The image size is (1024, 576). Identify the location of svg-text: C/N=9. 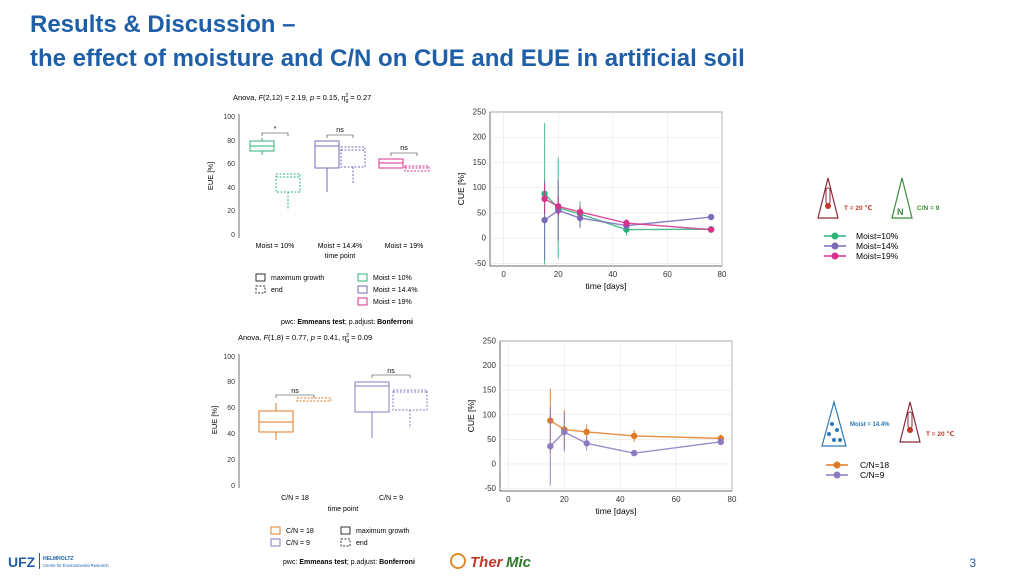
(872, 475).